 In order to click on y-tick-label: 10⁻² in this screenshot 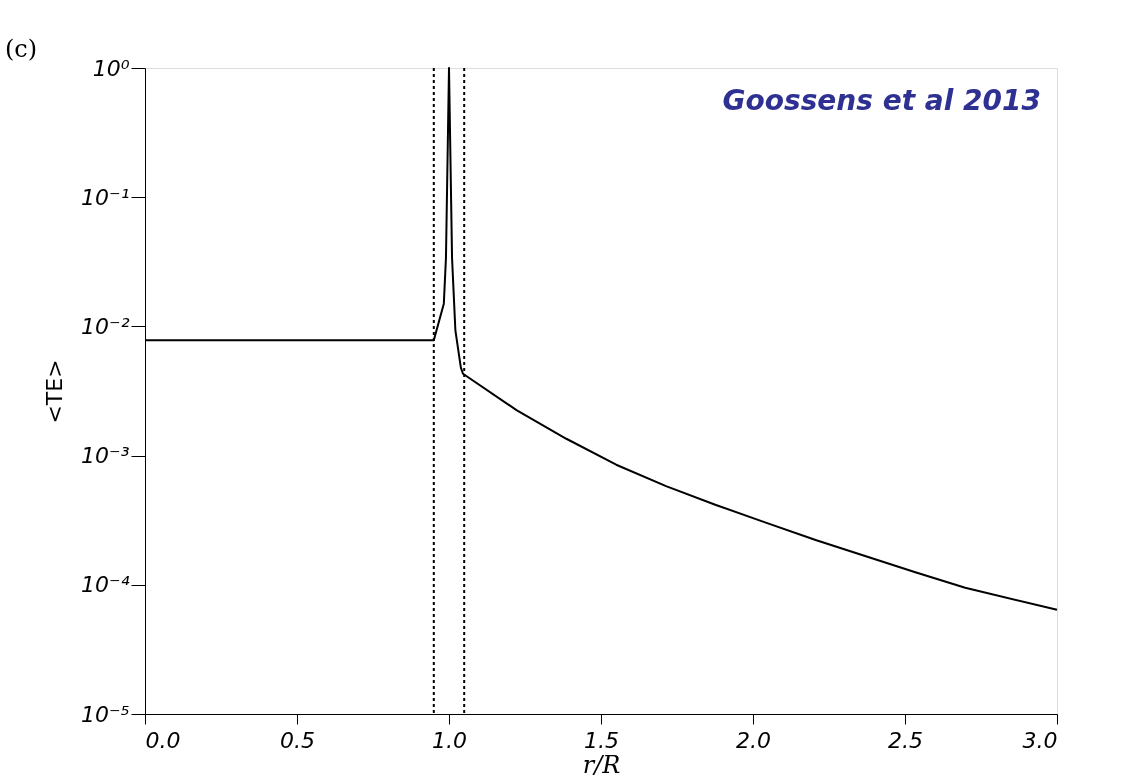, I will do `click(105, 326)`.